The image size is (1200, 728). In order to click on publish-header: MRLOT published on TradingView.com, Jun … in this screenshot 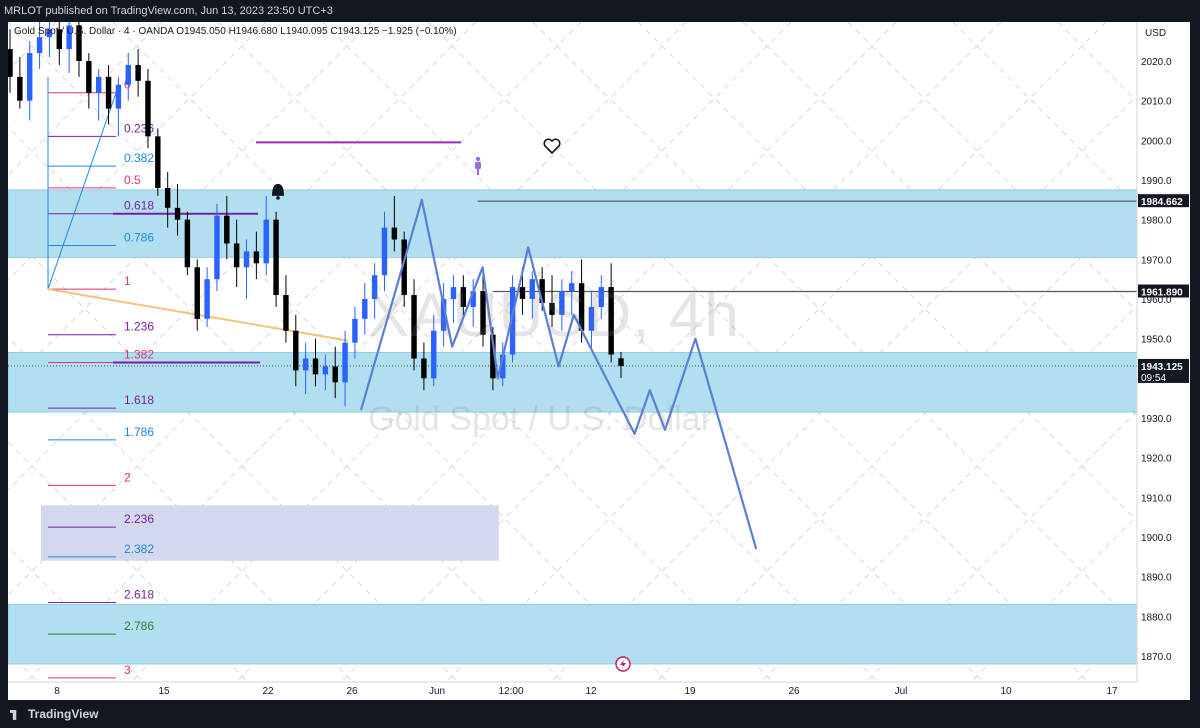, I will do `click(600, 11)`.